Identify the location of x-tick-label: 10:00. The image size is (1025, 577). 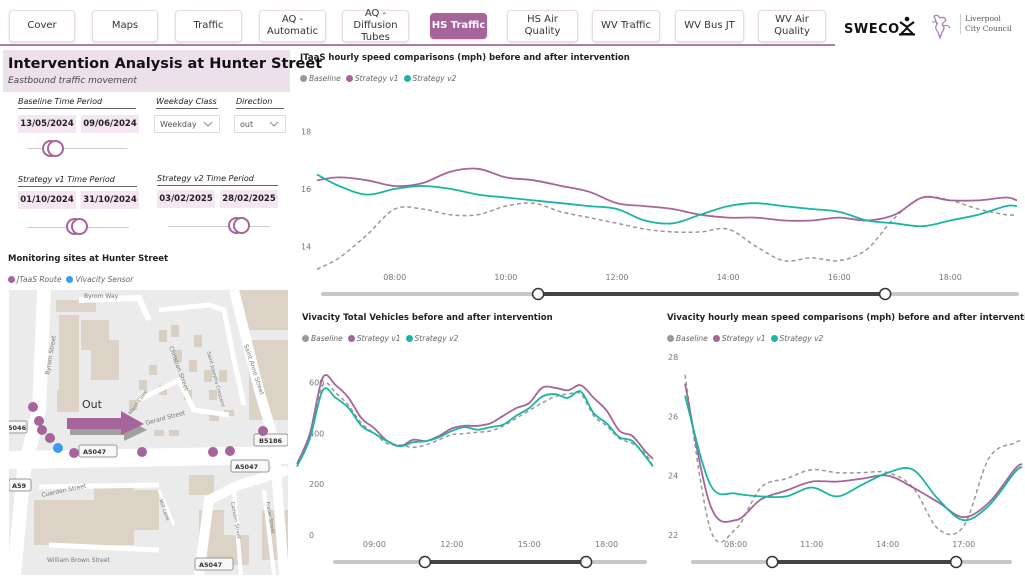
(505, 277).